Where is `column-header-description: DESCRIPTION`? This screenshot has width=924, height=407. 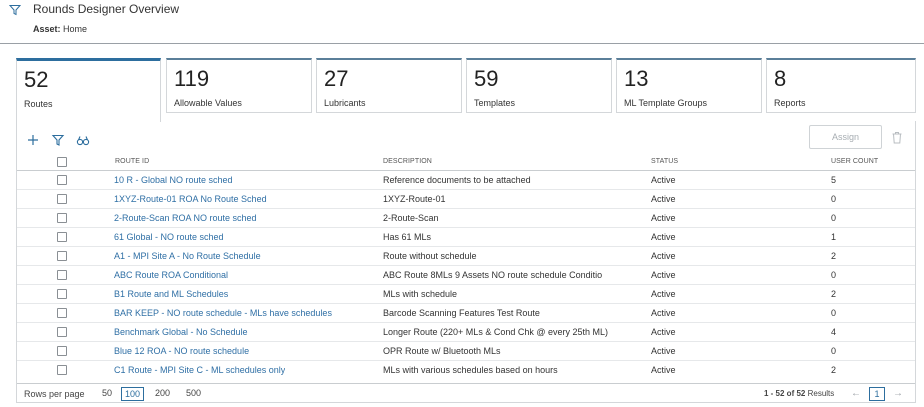 column-header-description: DESCRIPTION is located at coordinates (407, 161).